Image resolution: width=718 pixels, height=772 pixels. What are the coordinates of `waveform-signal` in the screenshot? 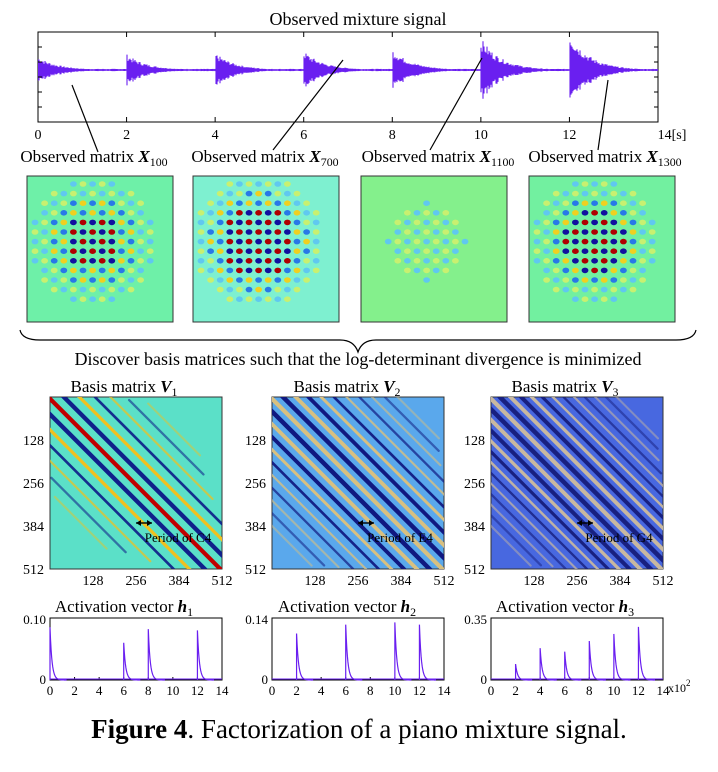 It's located at (348, 70).